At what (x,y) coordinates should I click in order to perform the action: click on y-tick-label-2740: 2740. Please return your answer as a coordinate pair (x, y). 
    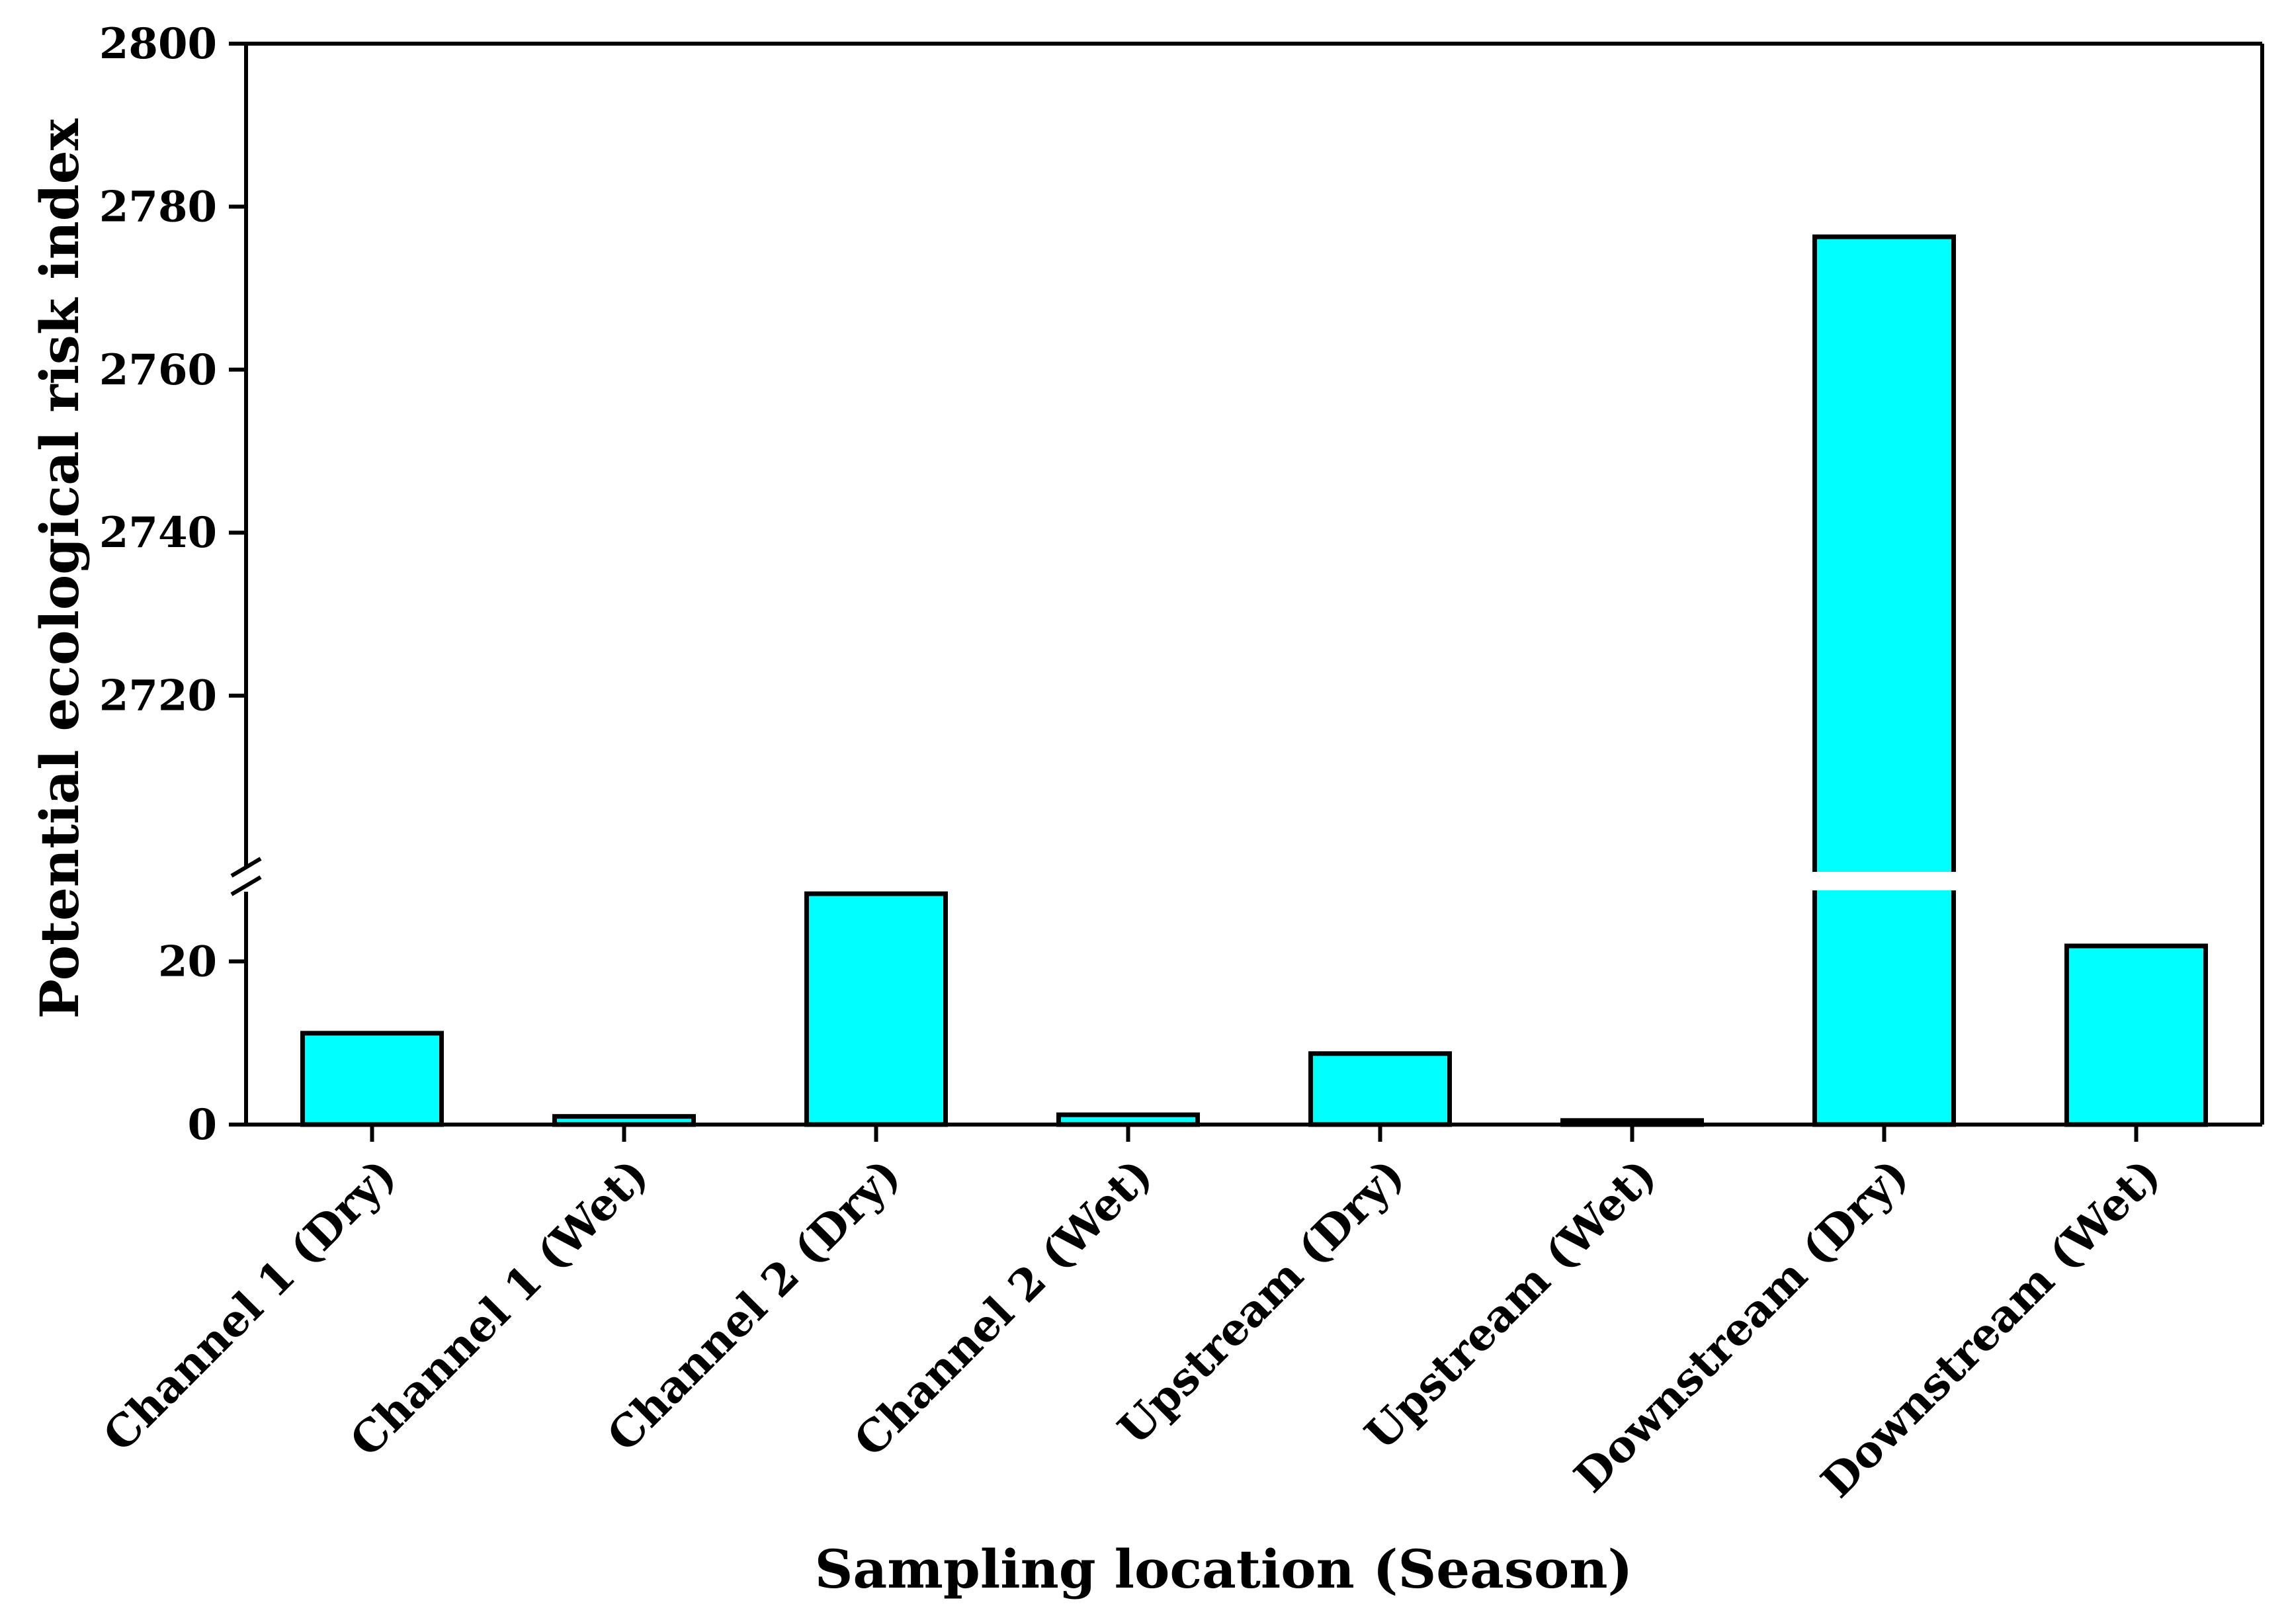
    Looking at the image, I should click on (158, 533).